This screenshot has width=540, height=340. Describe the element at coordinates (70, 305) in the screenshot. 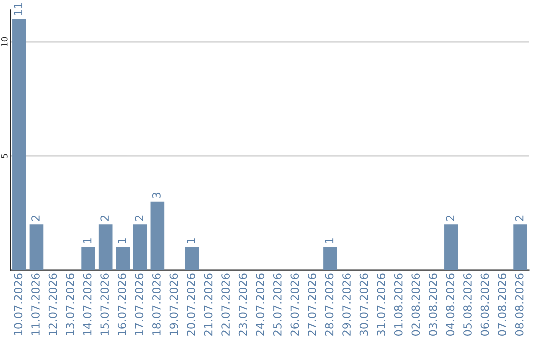

I see `x-tick-label: 13.07.2026` at that location.